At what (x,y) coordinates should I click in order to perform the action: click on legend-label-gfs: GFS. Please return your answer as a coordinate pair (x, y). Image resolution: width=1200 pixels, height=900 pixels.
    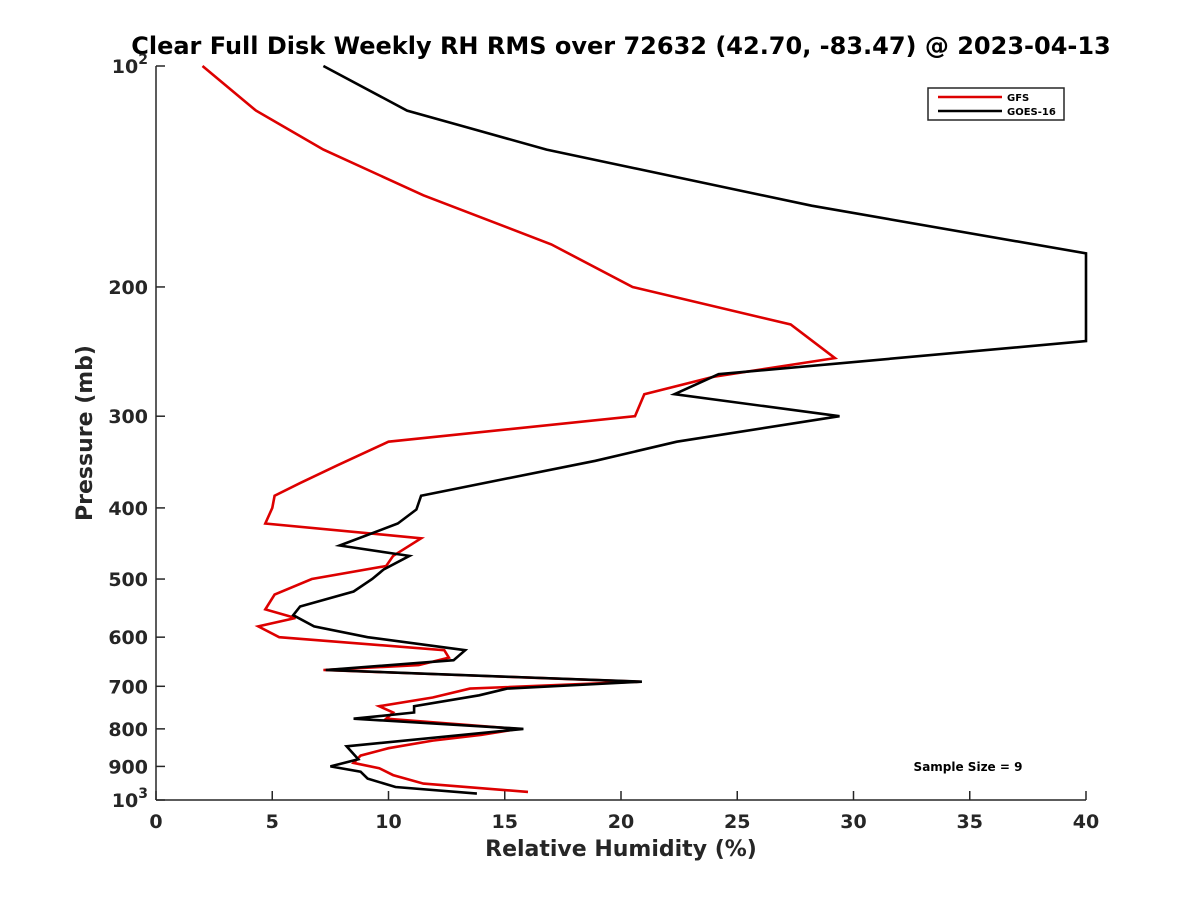
    Looking at the image, I should click on (1018, 98).